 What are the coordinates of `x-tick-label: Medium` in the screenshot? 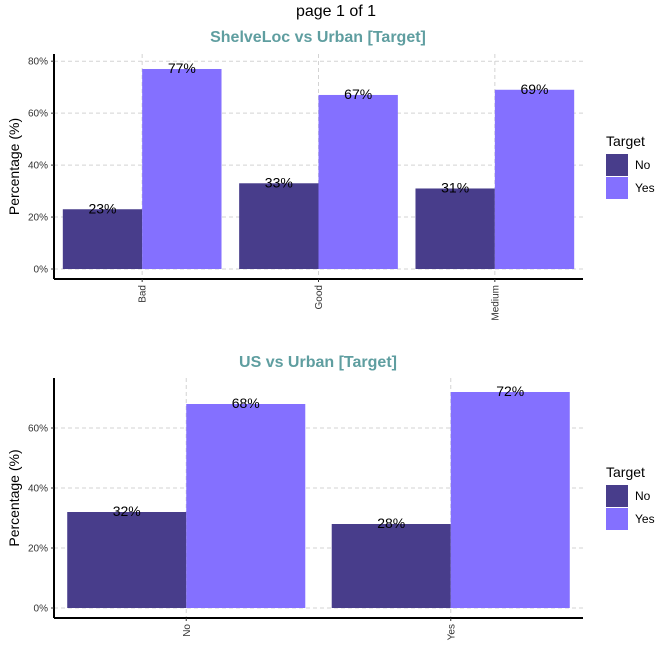 It's located at (495, 303).